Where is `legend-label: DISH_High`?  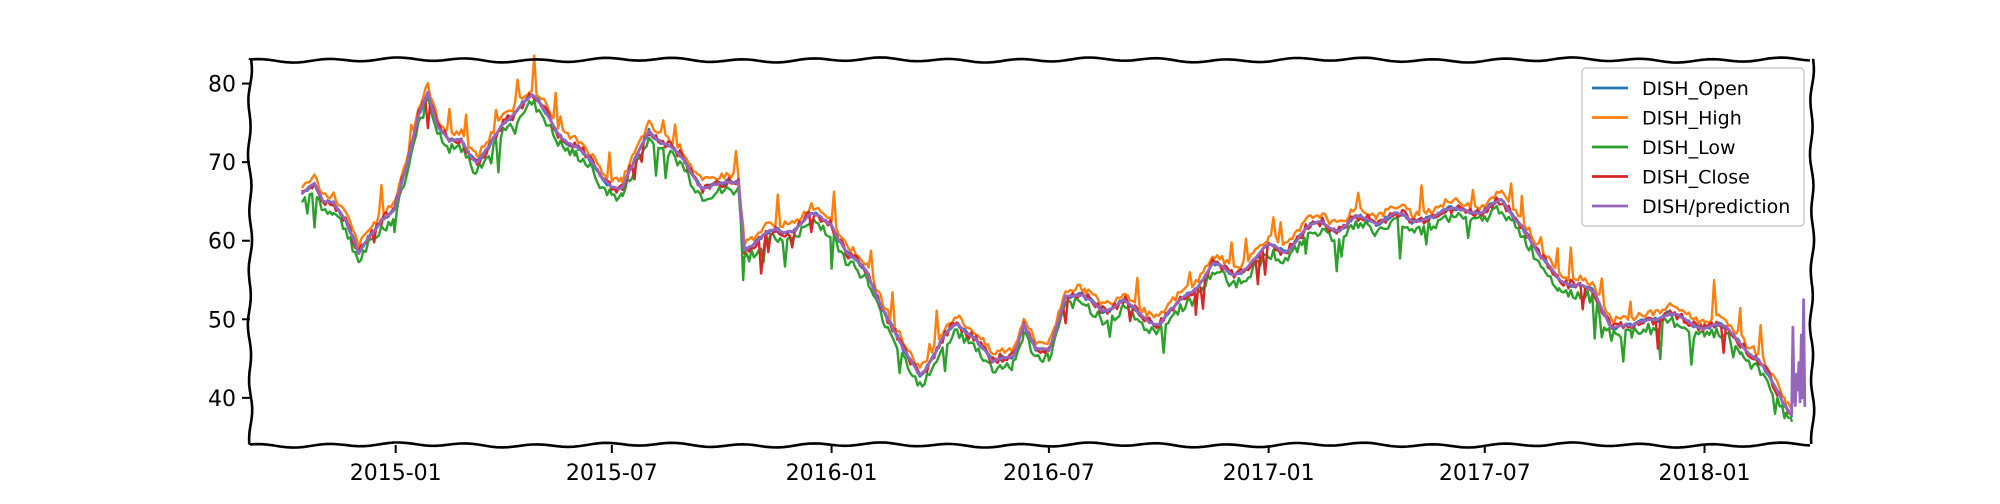
legend-label: DISH_High is located at coordinates (1692, 119).